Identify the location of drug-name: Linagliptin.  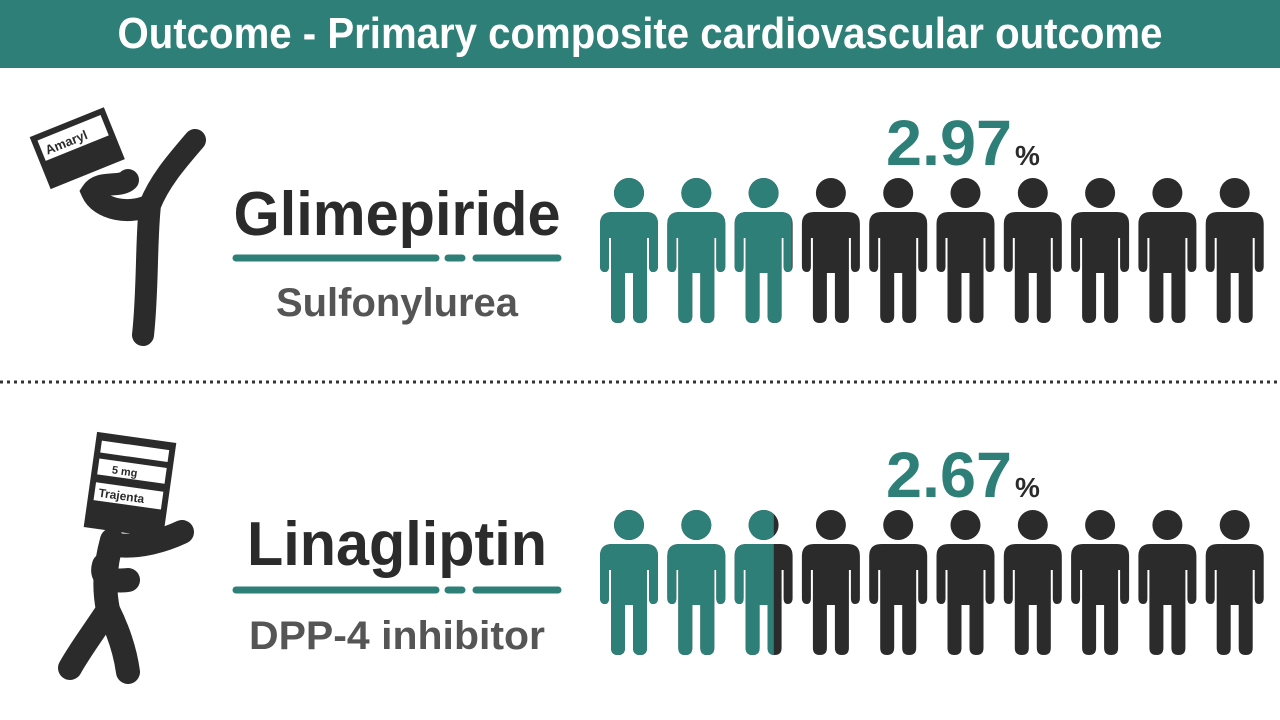
(397, 544).